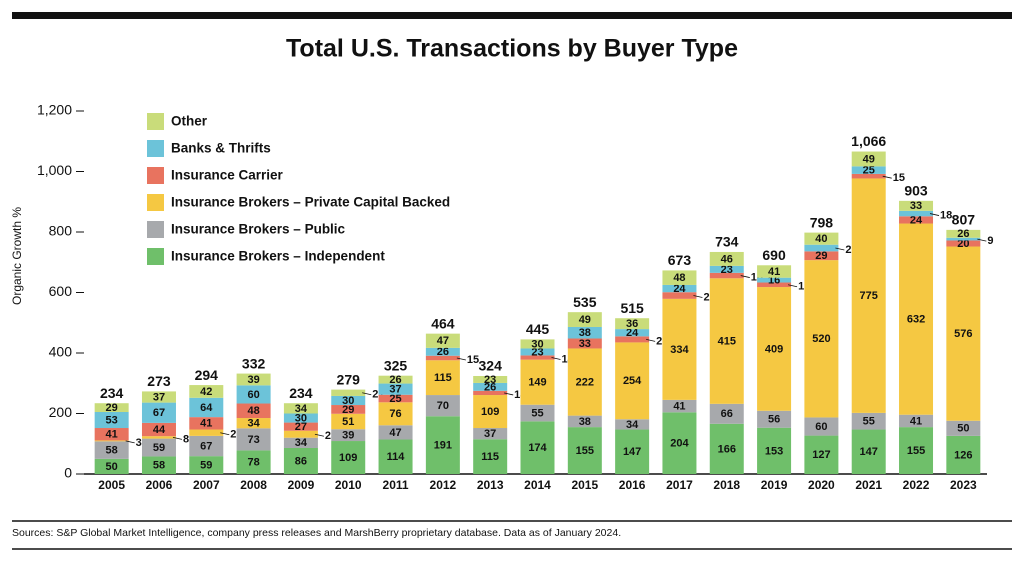 The width and height of the screenshot is (1024, 568). I want to click on x-tick-label: 2010, so click(348, 485).